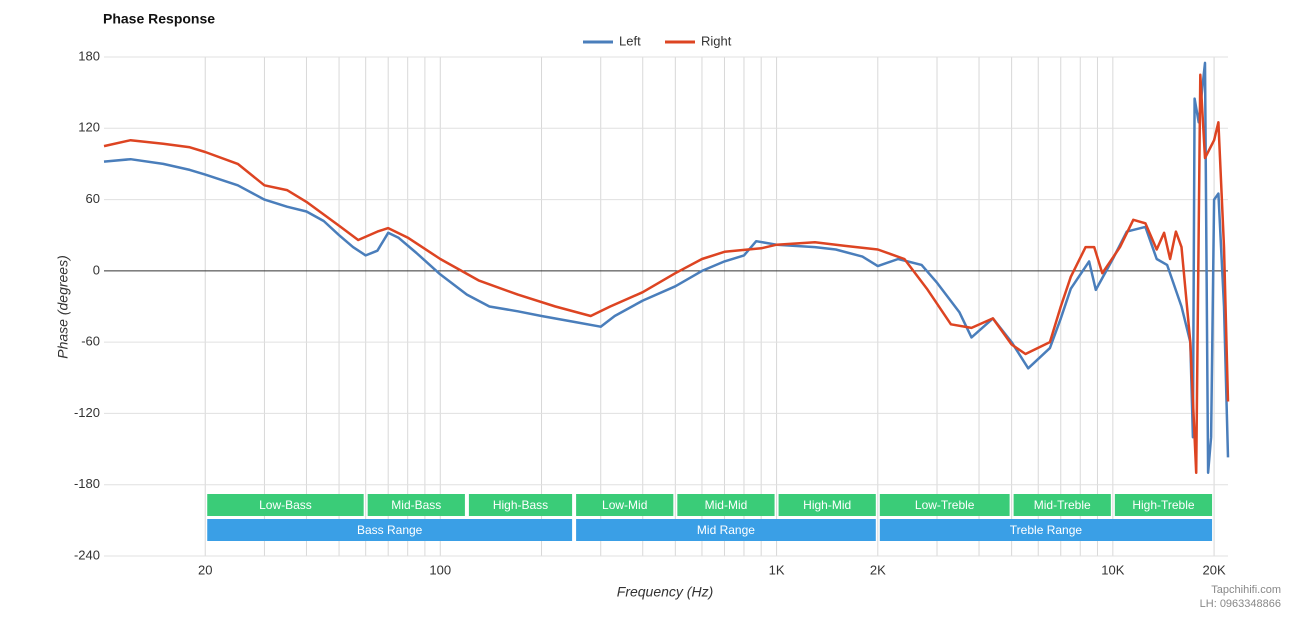  I want to click on y-tick-label: -240, so click(87, 554).